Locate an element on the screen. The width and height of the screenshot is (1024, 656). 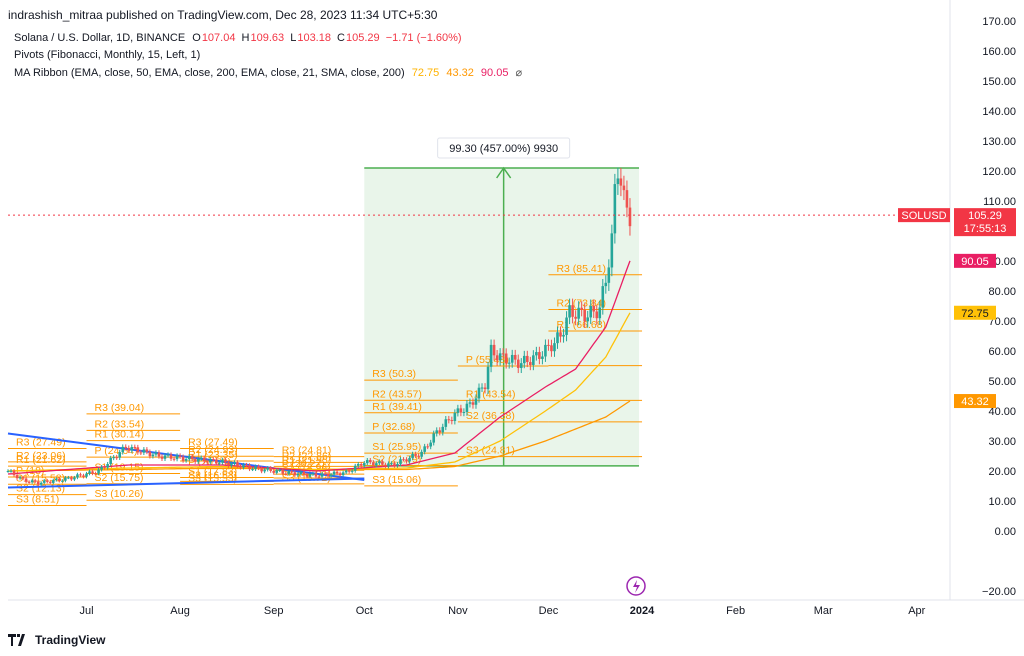
tradingview-logo-icon is located at coordinates (19, 640).